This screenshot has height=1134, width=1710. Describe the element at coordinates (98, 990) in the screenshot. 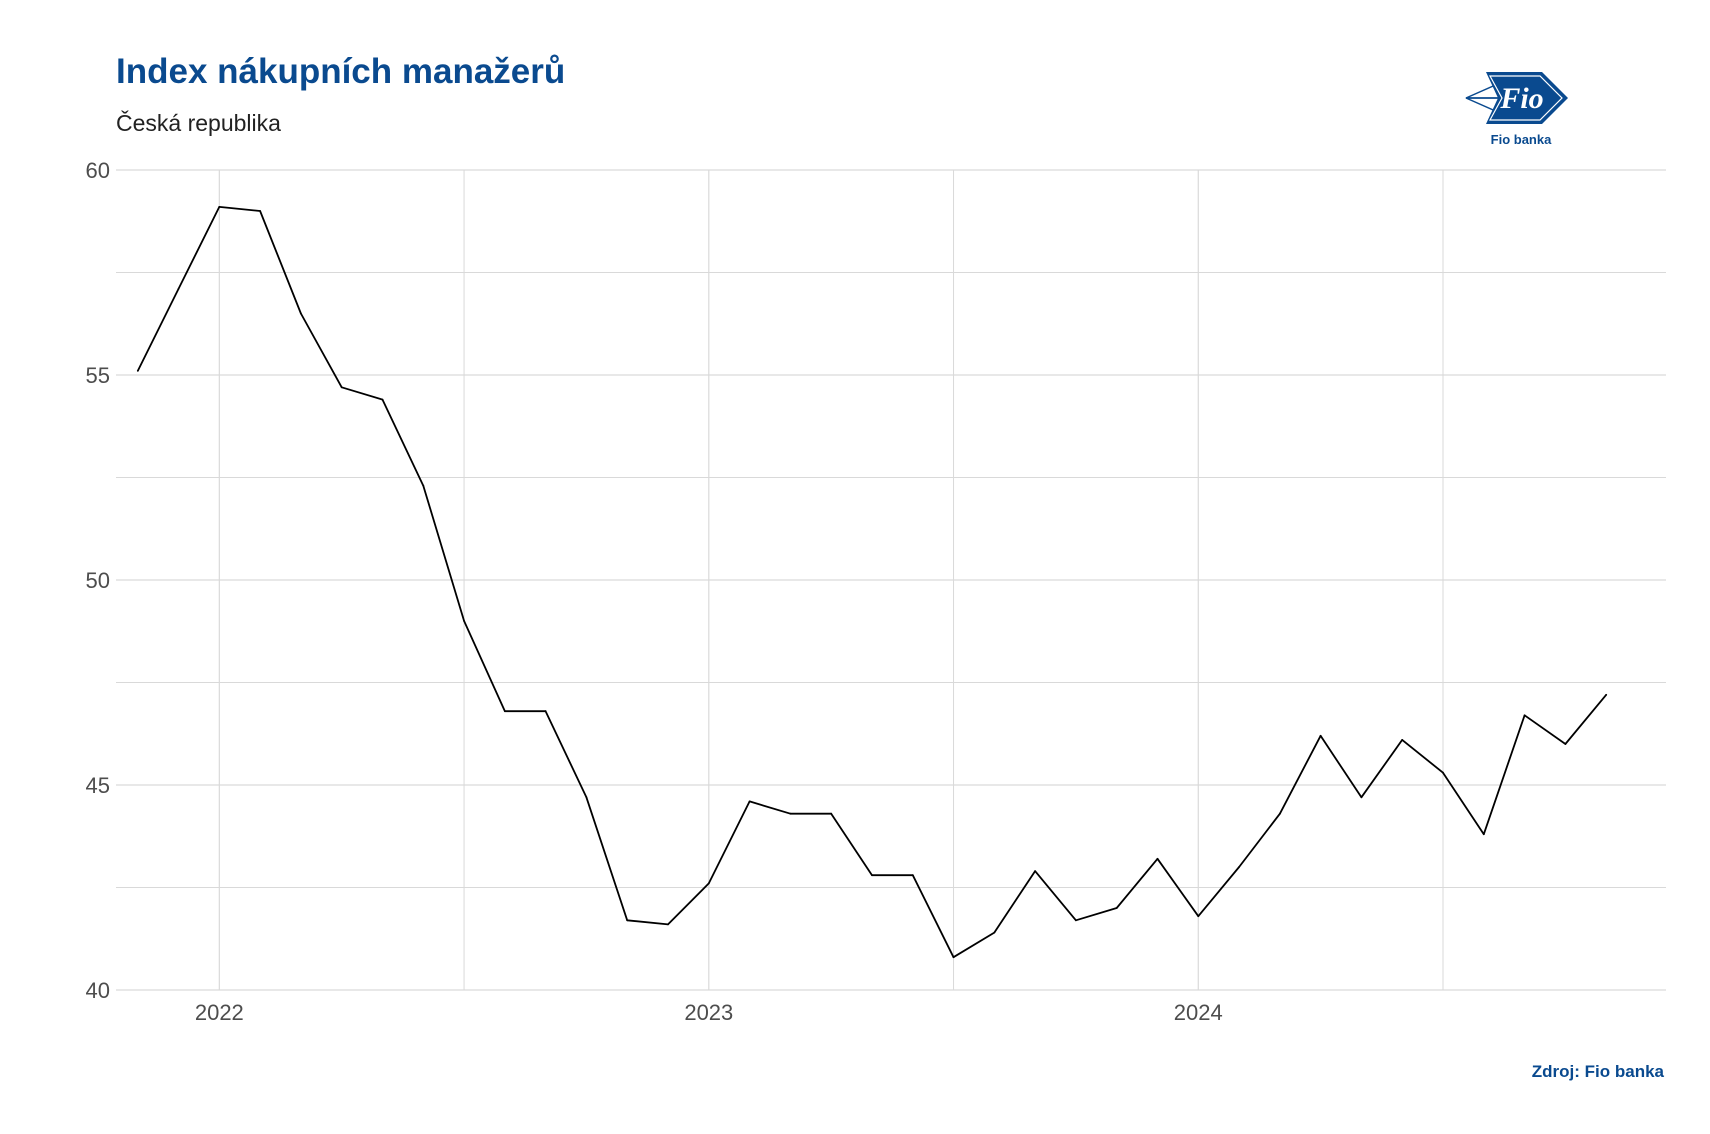

I see `y-tick-label: 40` at that location.